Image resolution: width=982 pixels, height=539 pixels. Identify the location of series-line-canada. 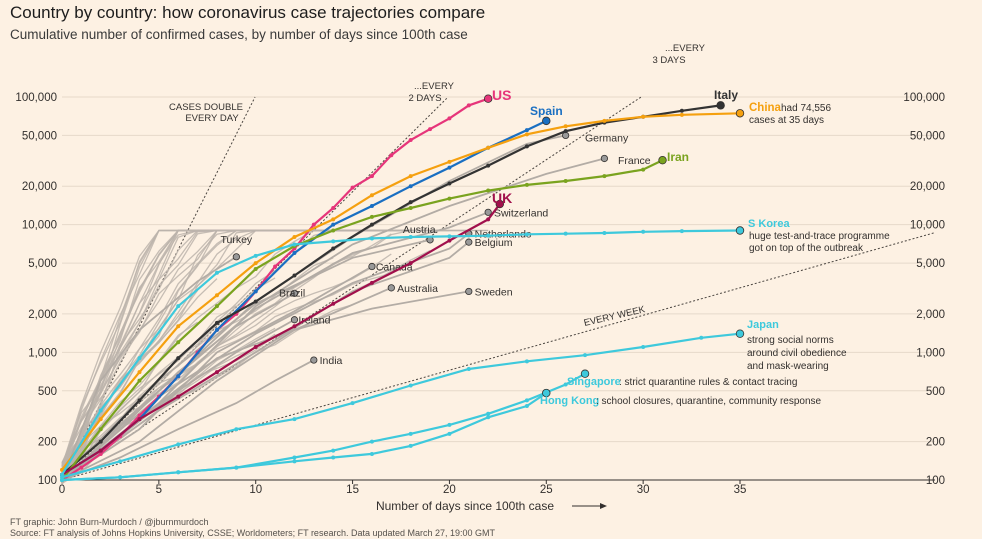
(217, 373).